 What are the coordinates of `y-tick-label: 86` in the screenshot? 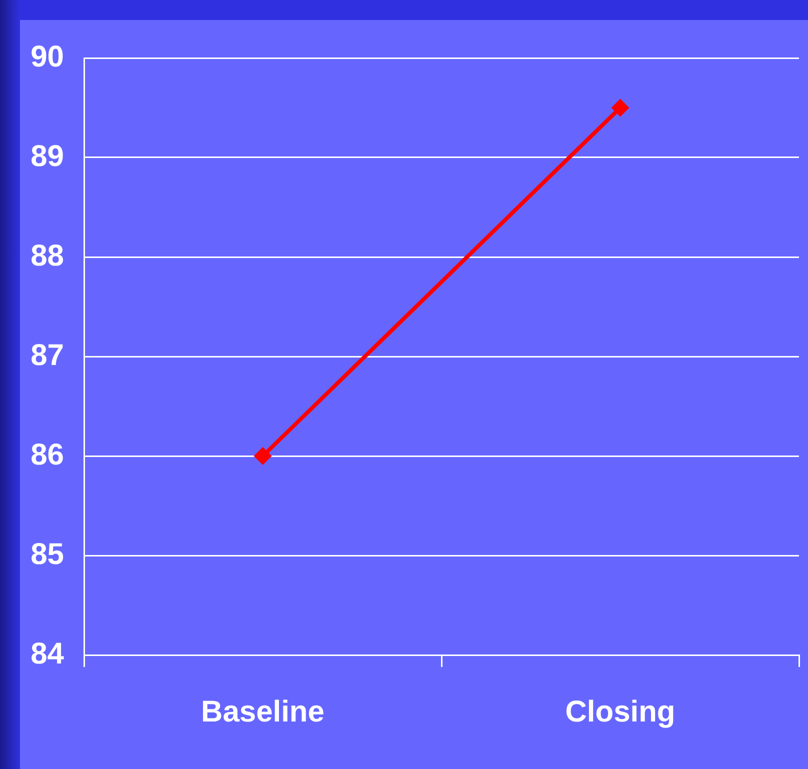 It's located at (47, 455).